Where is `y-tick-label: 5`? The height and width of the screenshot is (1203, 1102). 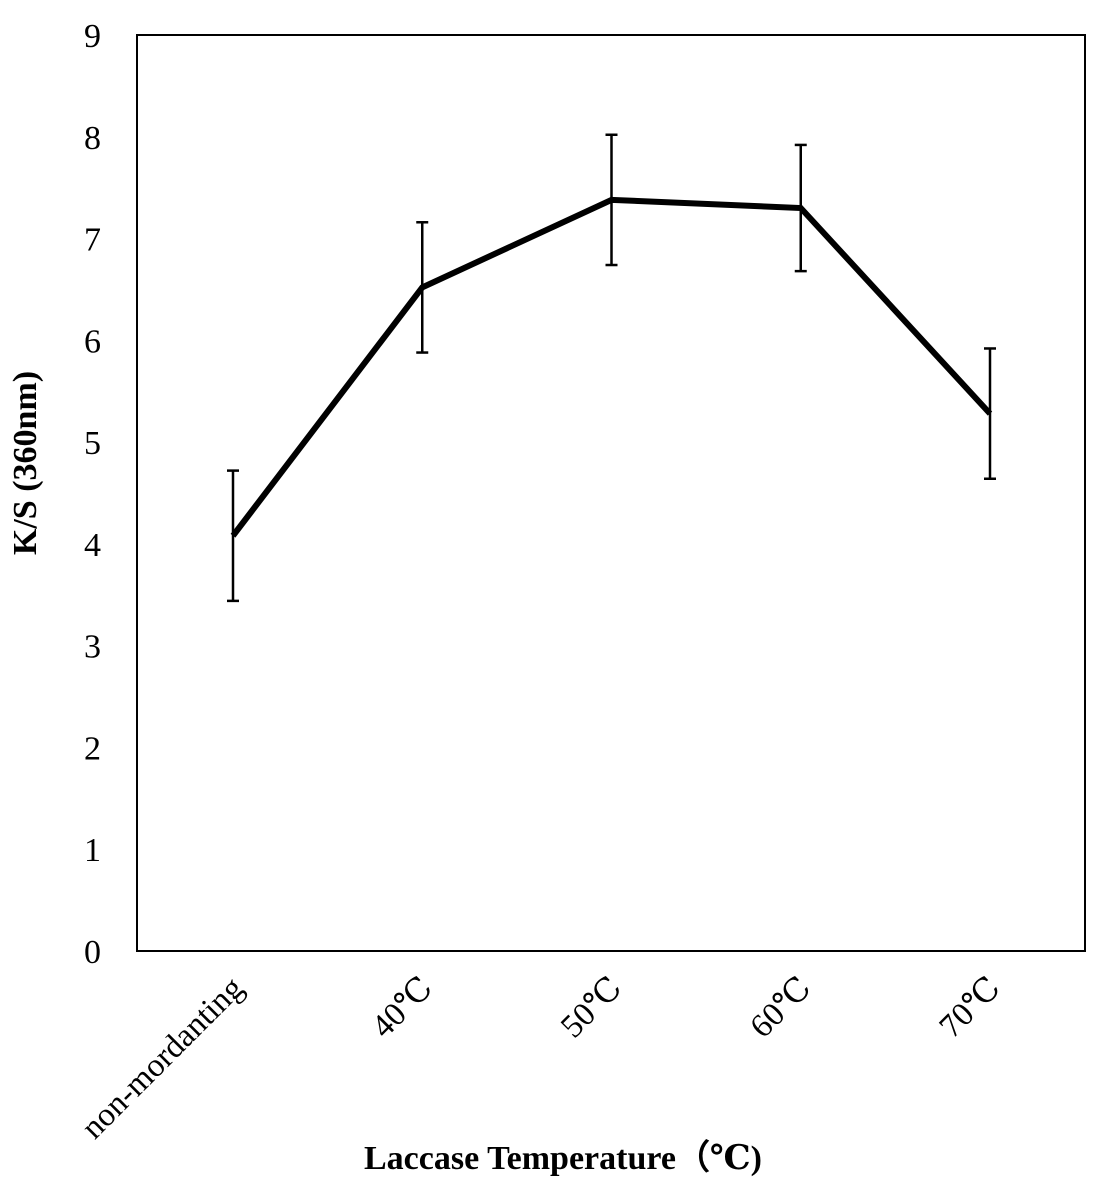 y-tick-label: 5 is located at coordinates (92, 443).